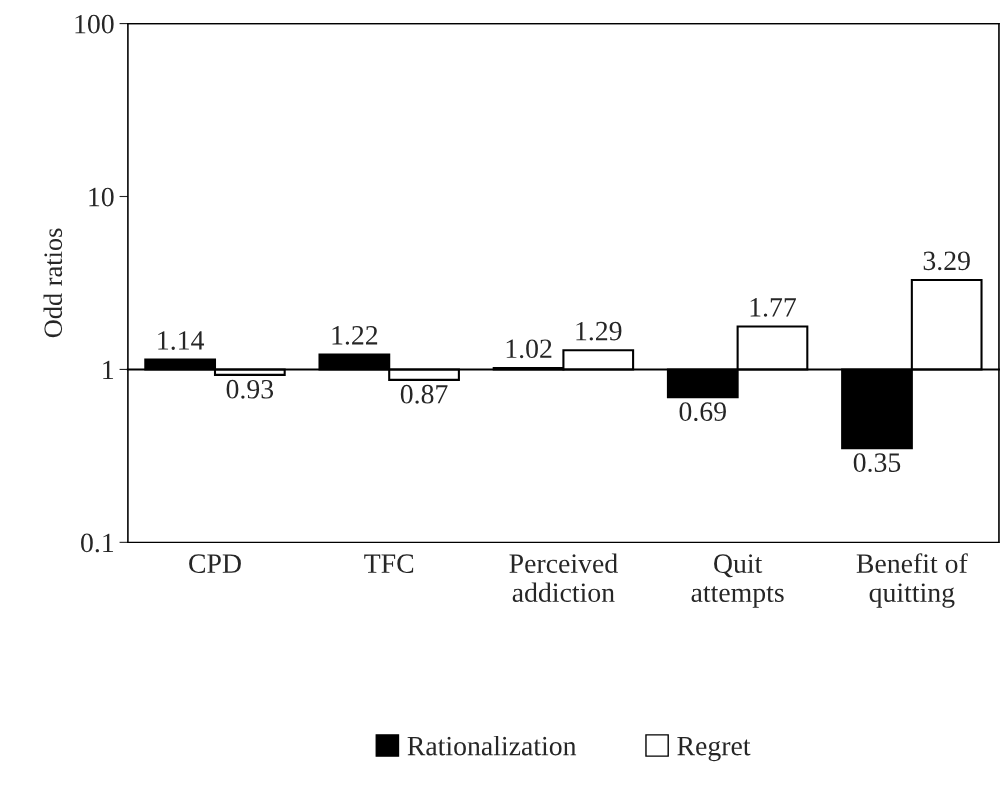  What do you see at coordinates (946, 261) in the screenshot?
I see `data-label: 3.29` at bounding box center [946, 261].